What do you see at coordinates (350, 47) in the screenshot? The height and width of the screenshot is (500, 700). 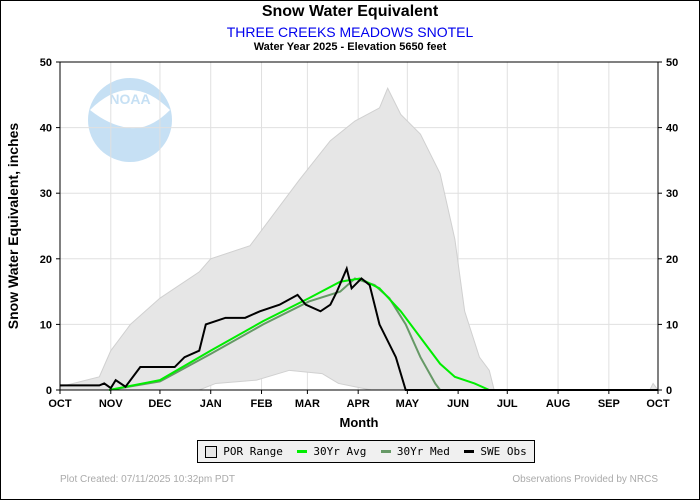 I see `chart-subtitle: Water Year 2025 - Elevation 5650 feet` at bounding box center [350, 47].